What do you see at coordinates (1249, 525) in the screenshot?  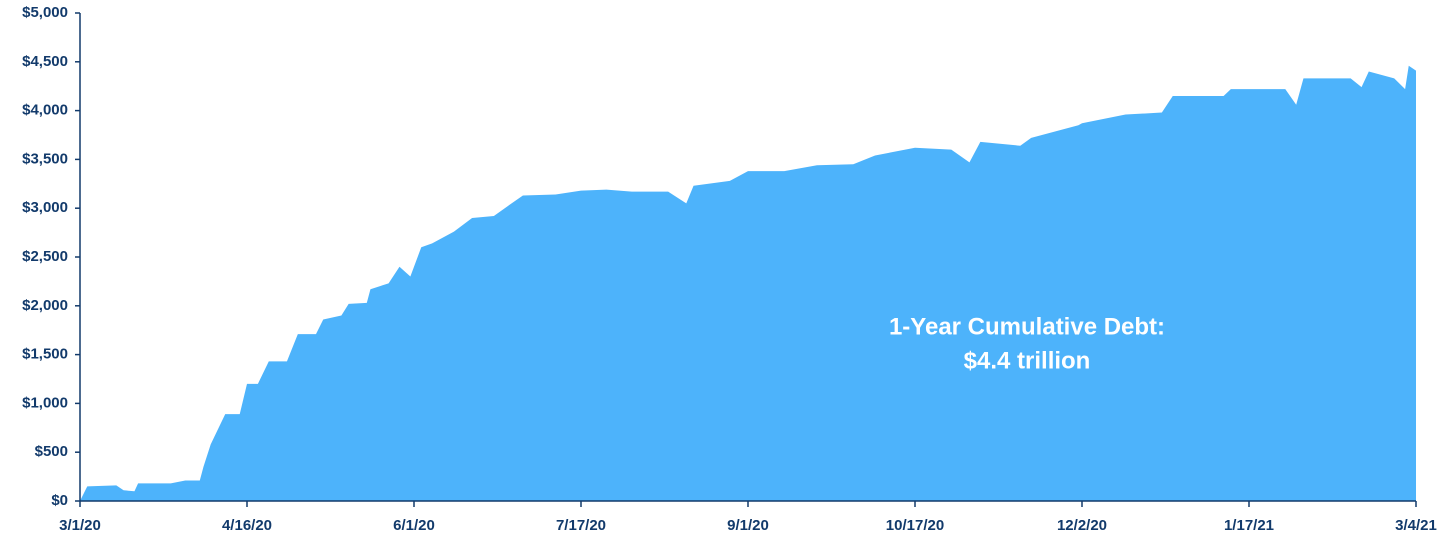 I see `x-tick-label: 1/17/21` at bounding box center [1249, 525].